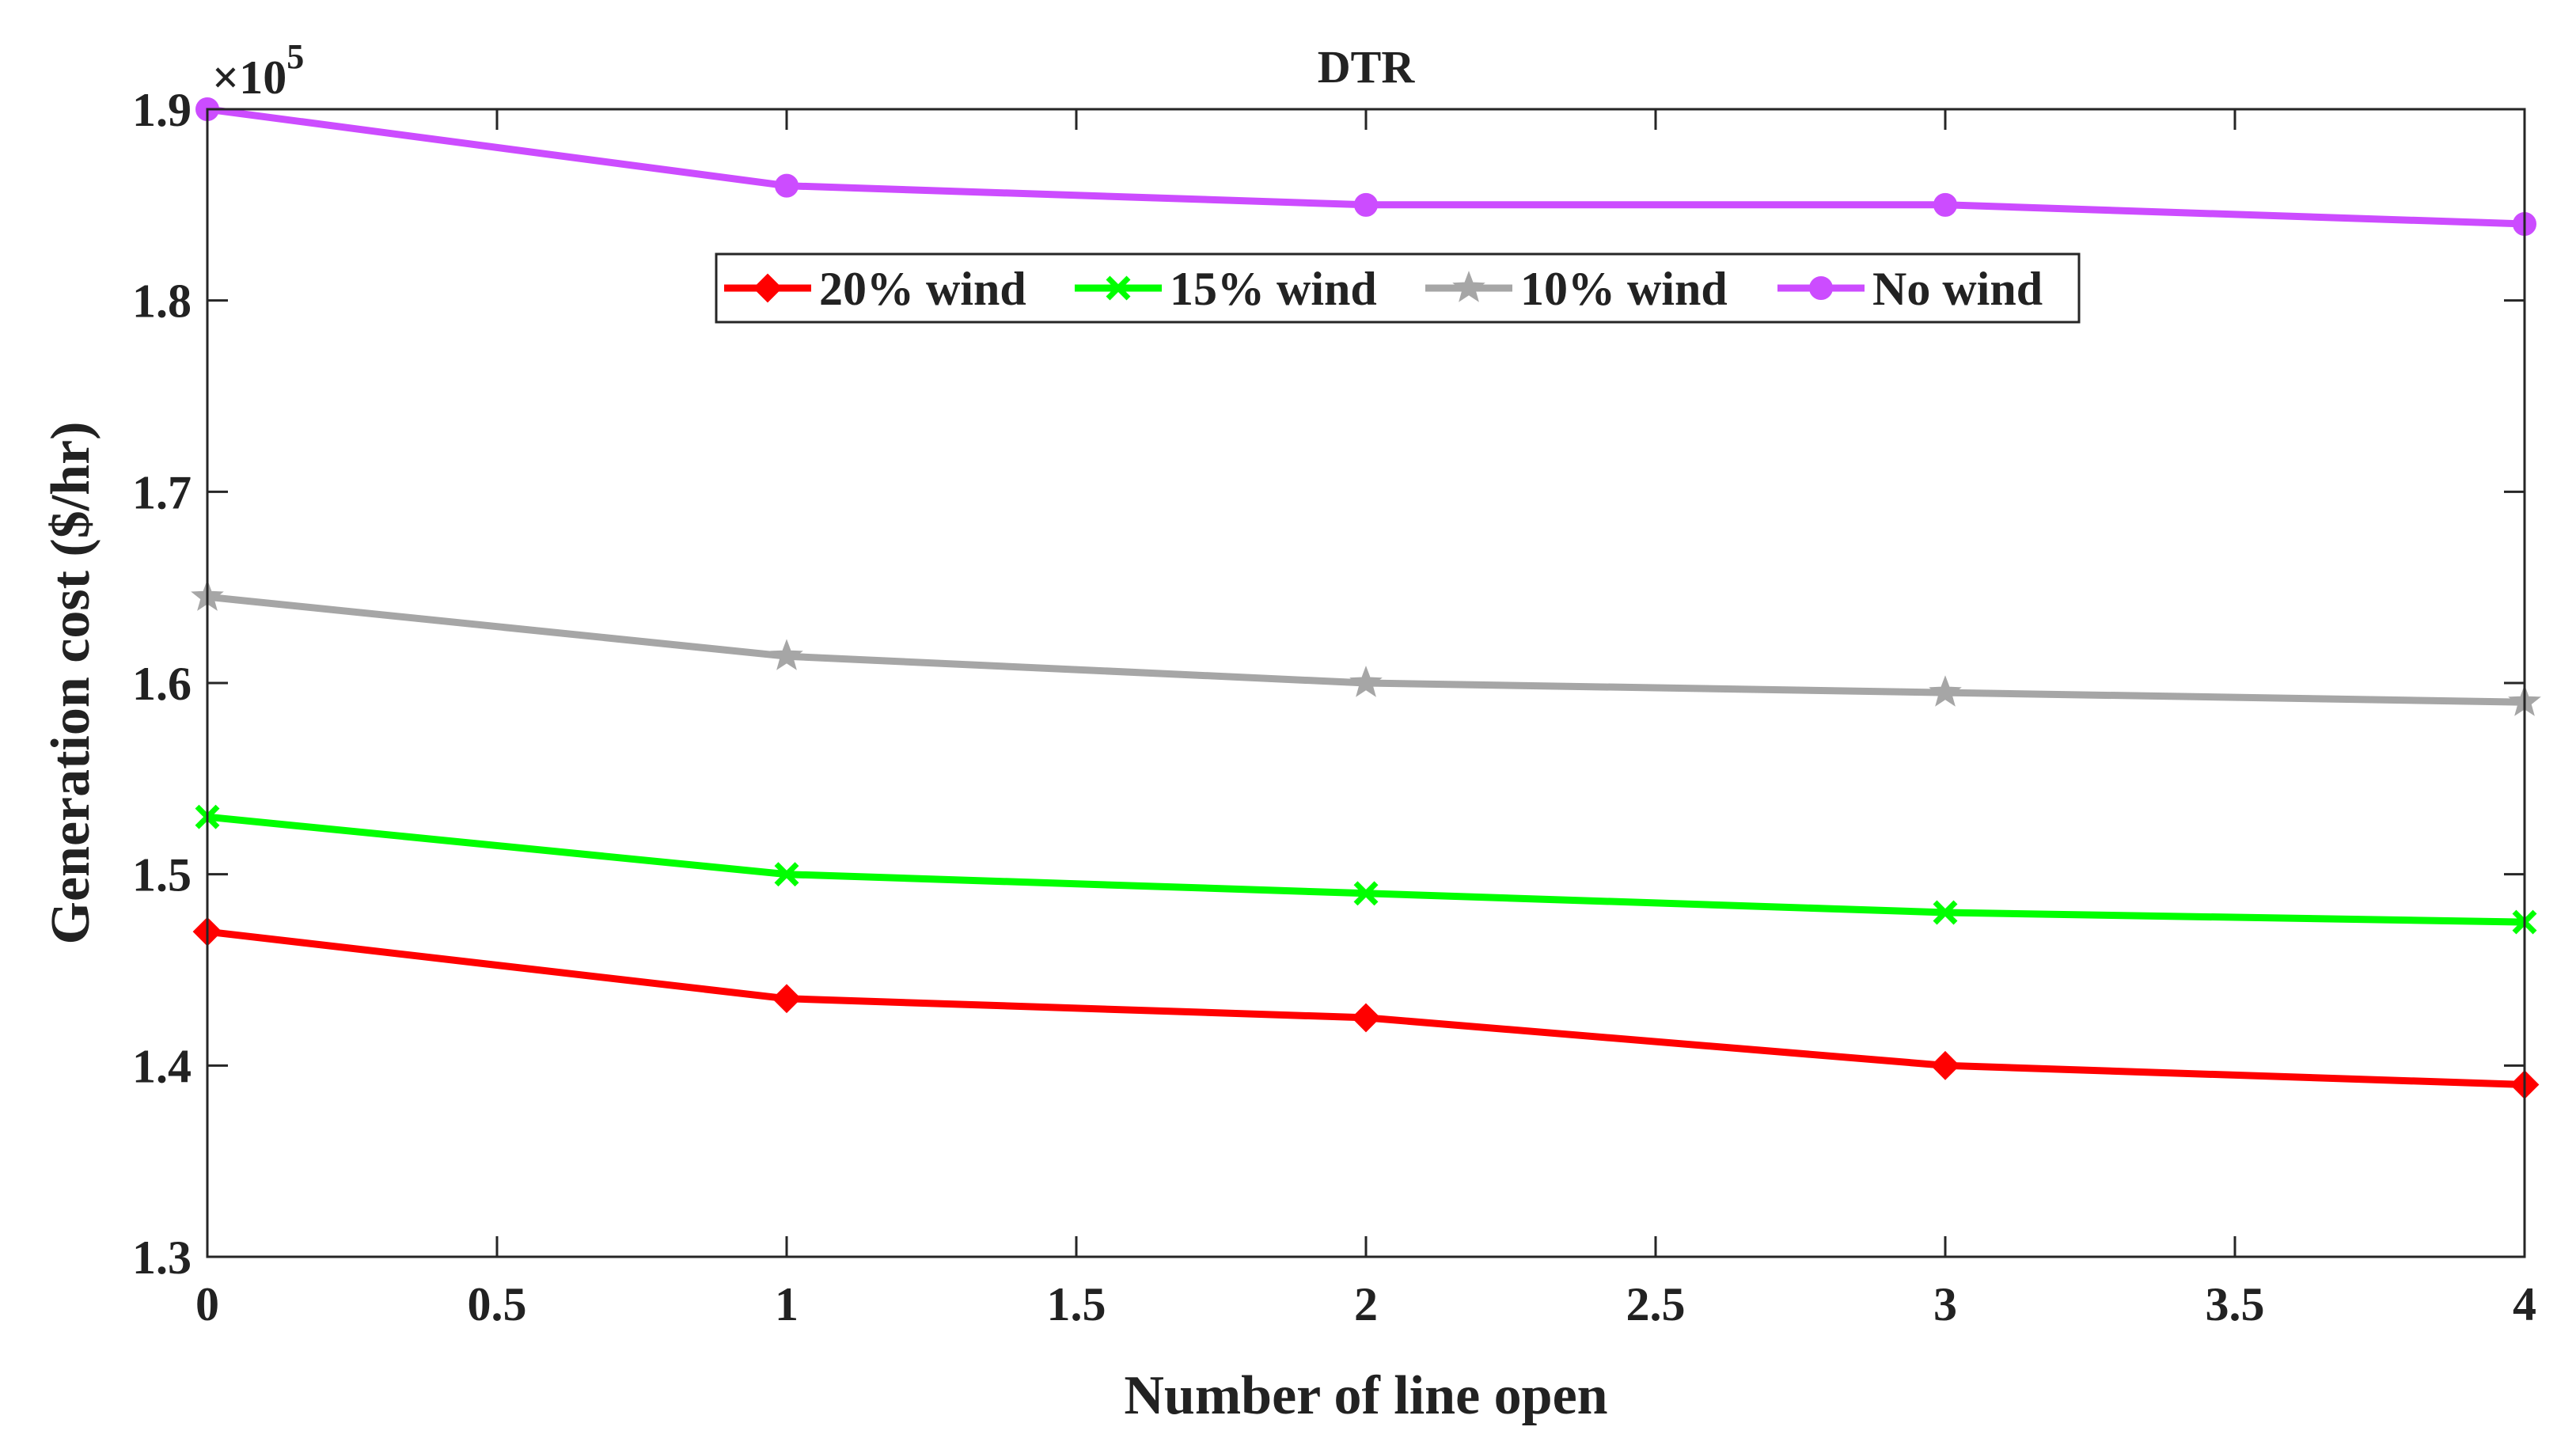  I want to click on x-tick-label: 2, so click(1366, 1304).